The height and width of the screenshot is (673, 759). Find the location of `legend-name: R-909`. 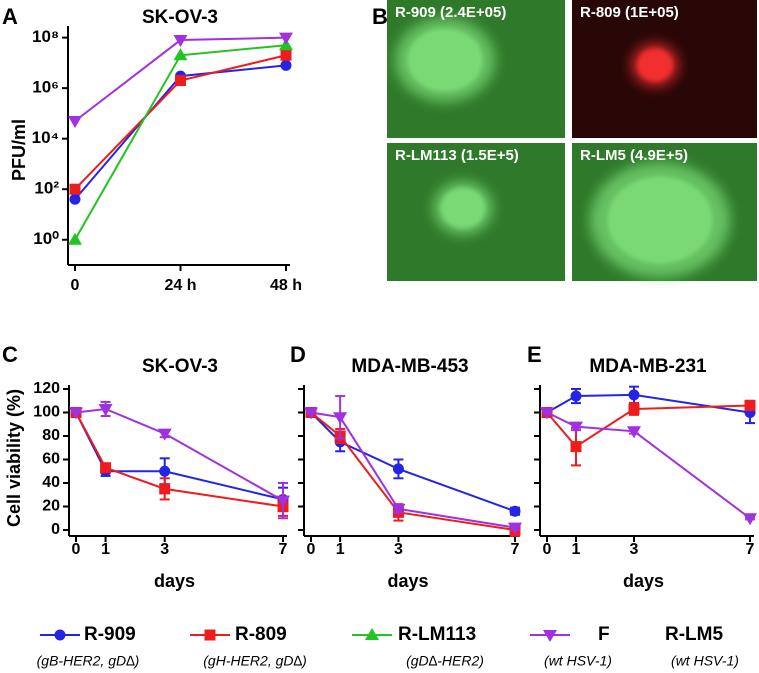

legend-name: R-909 is located at coordinates (110, 634).